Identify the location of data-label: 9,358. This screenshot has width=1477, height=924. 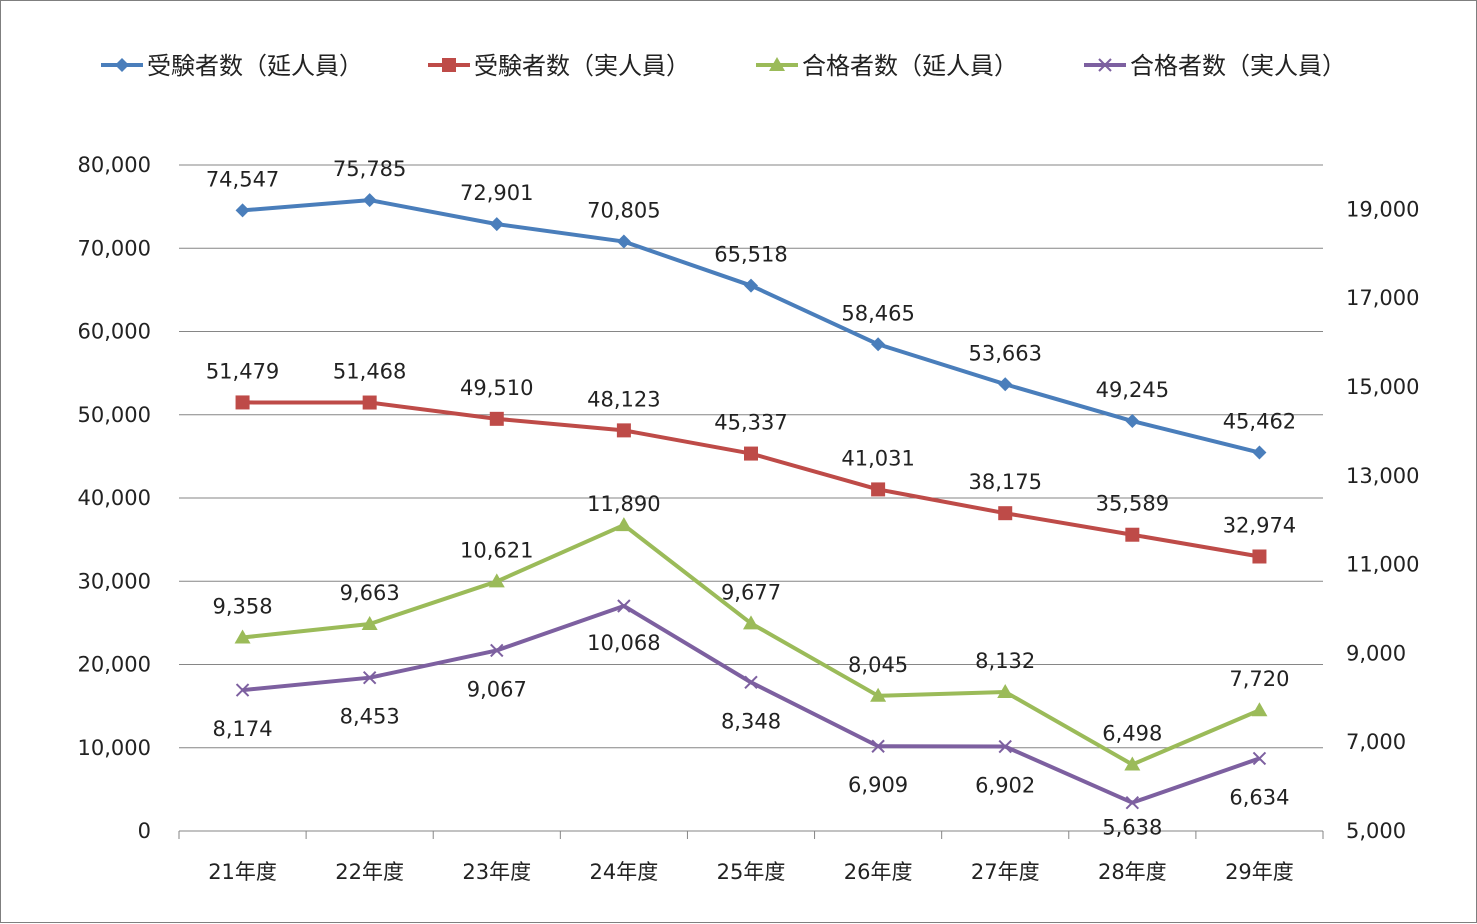
(242, 607).